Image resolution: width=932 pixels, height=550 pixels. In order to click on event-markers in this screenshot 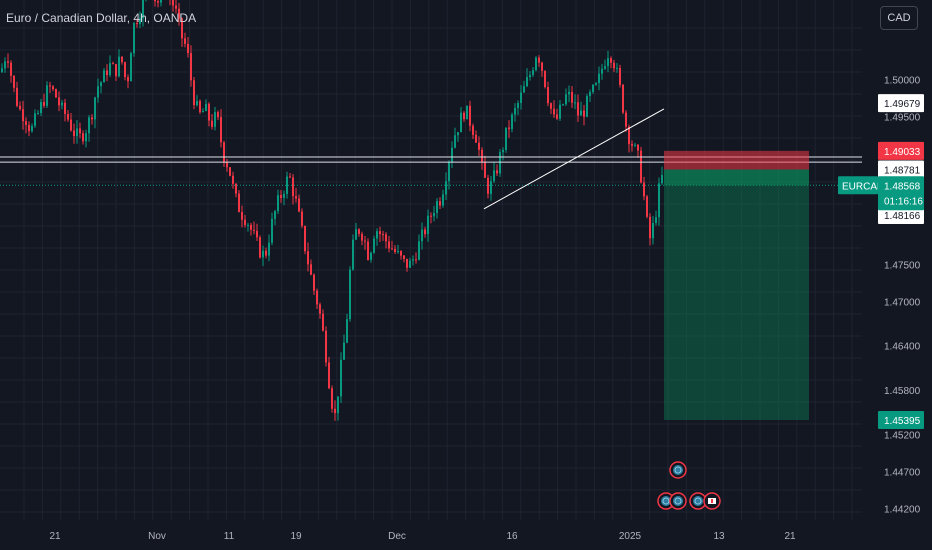, I will do `click(689, 485)`.